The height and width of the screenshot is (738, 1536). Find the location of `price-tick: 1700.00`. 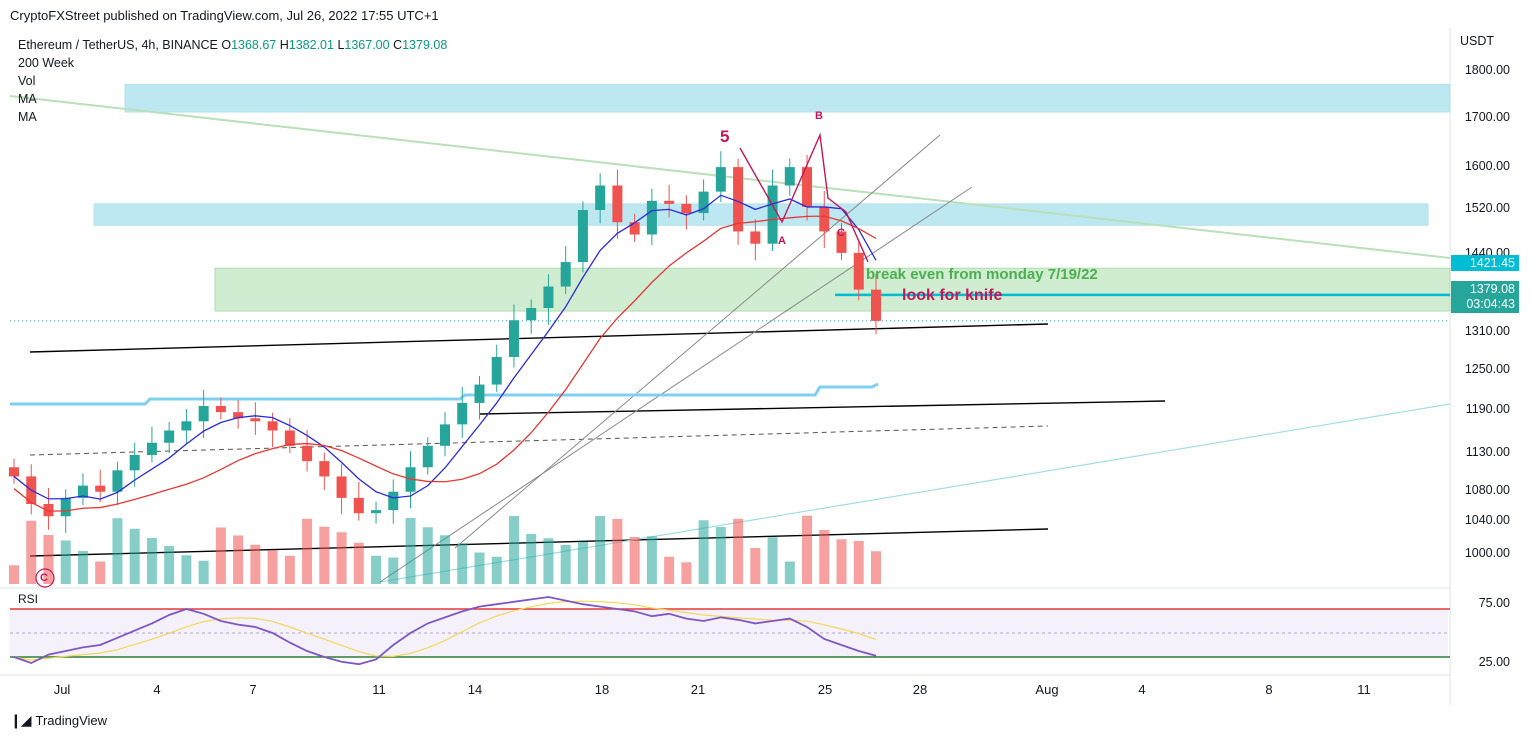

price-tick: 1700.00 is located at coordinates (1487, 117).